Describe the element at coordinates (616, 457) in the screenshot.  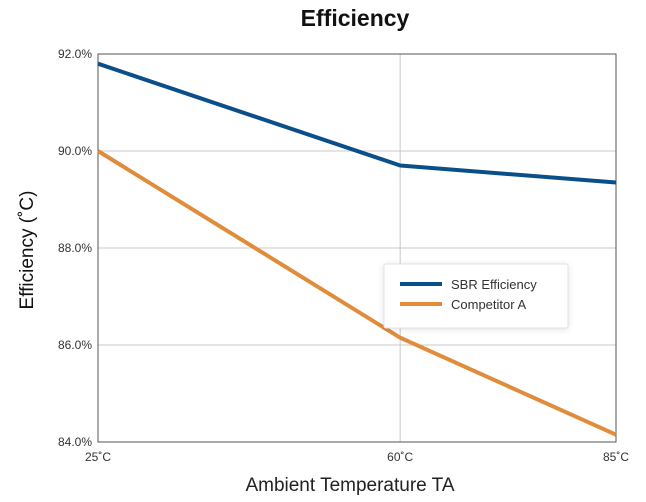
I see `x-tick-label: 85˚C` at that location.